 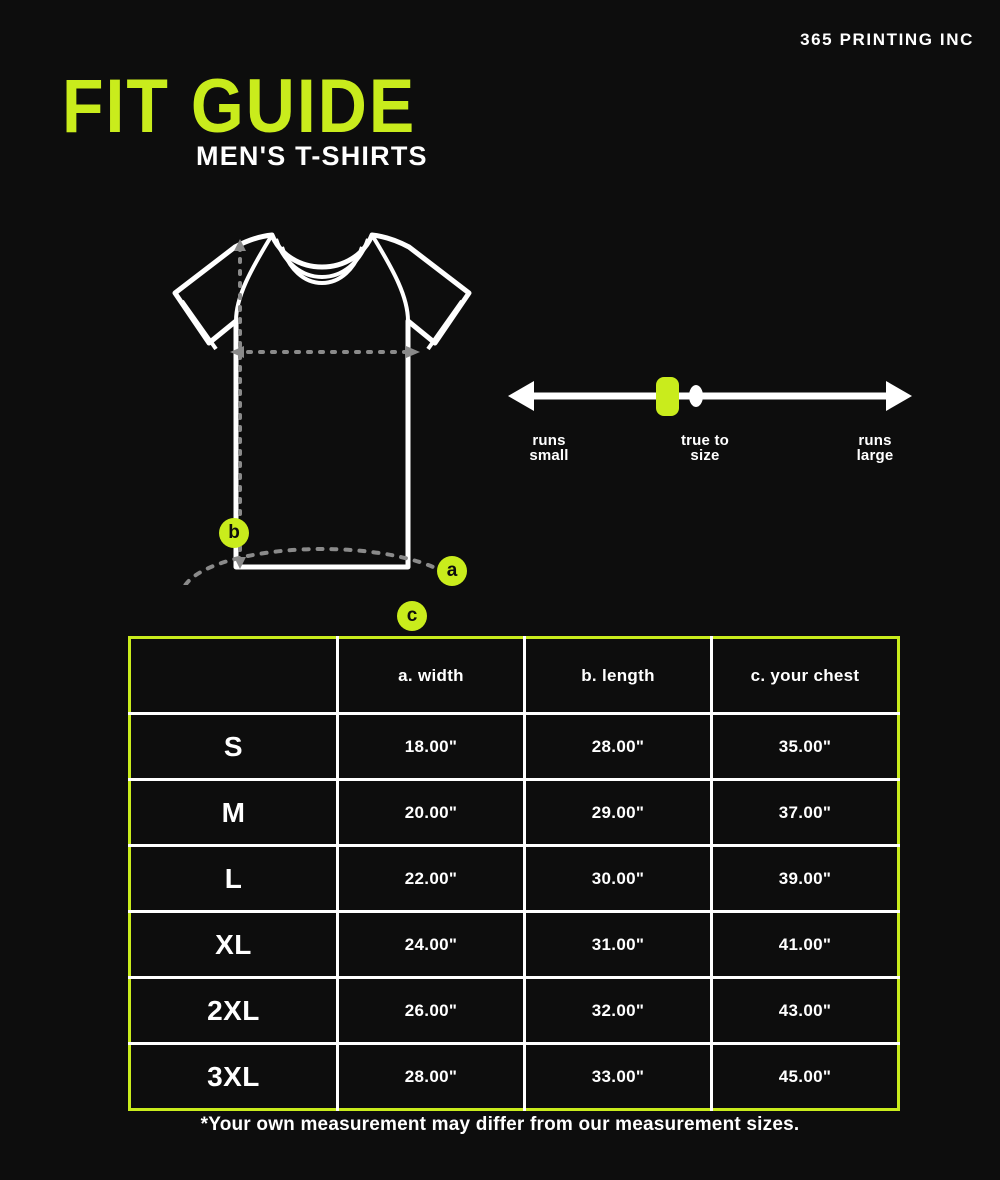 I want to click on fit-scale-marker, so click(x=667, y=396).